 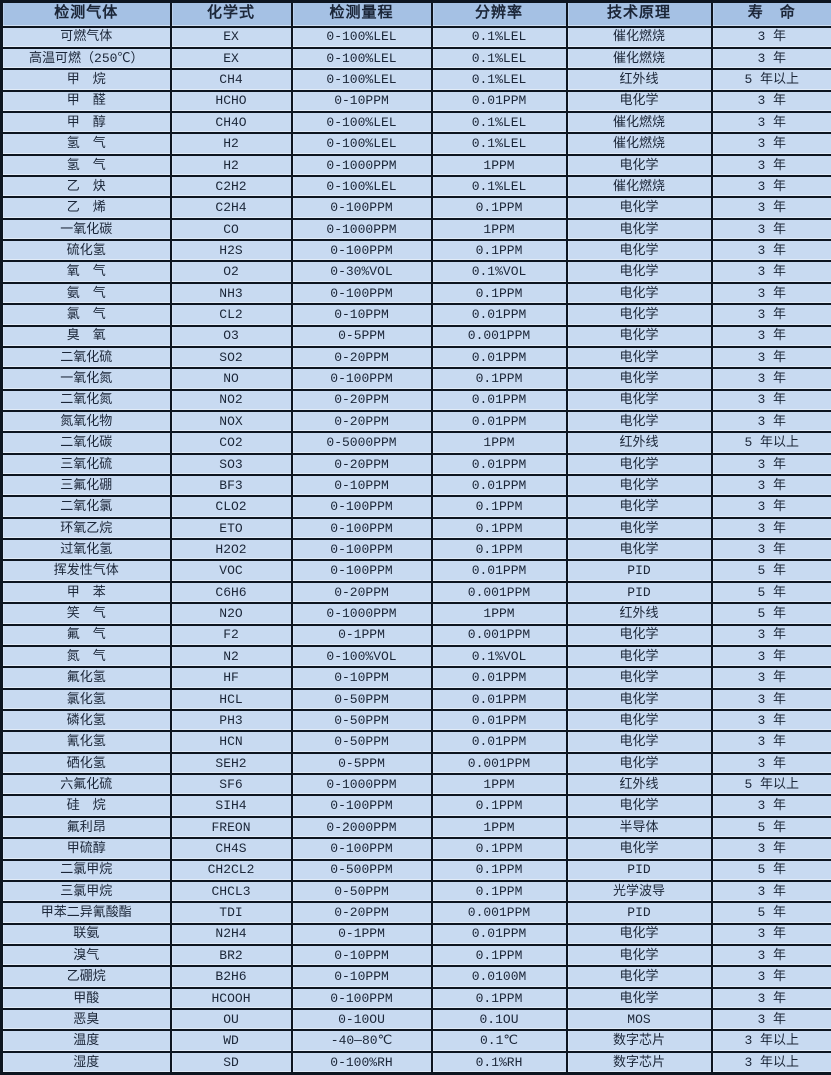 I want to click on table-cell-formula: SEH2, so click(x=231, y=763).